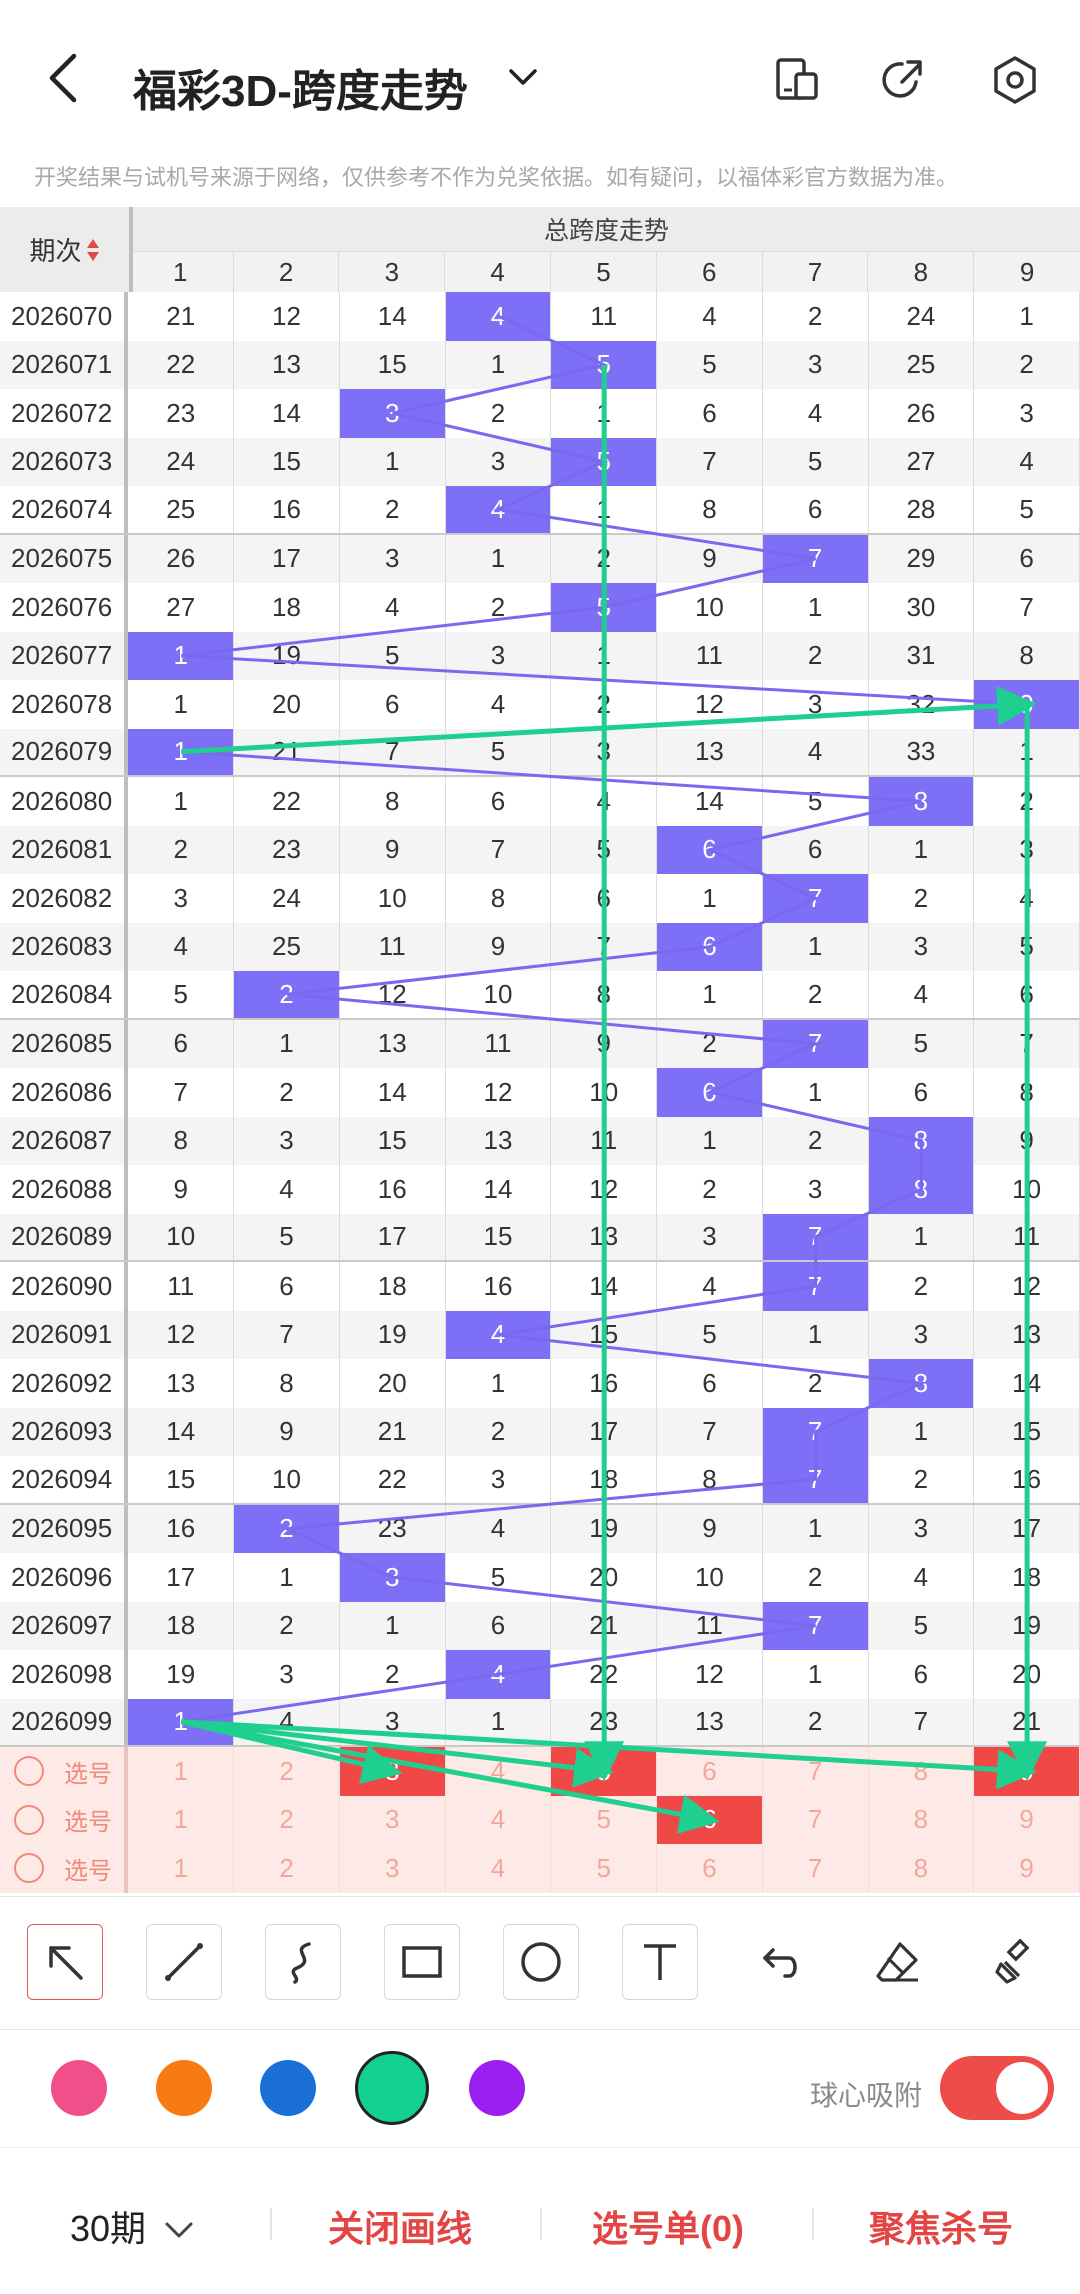 Image resolution: width=1080 pixels, height=2294 pixels. Describe the element at coordinates (422, 1962) in the screenshot. I see `rectangle-tool-icon` at that location.